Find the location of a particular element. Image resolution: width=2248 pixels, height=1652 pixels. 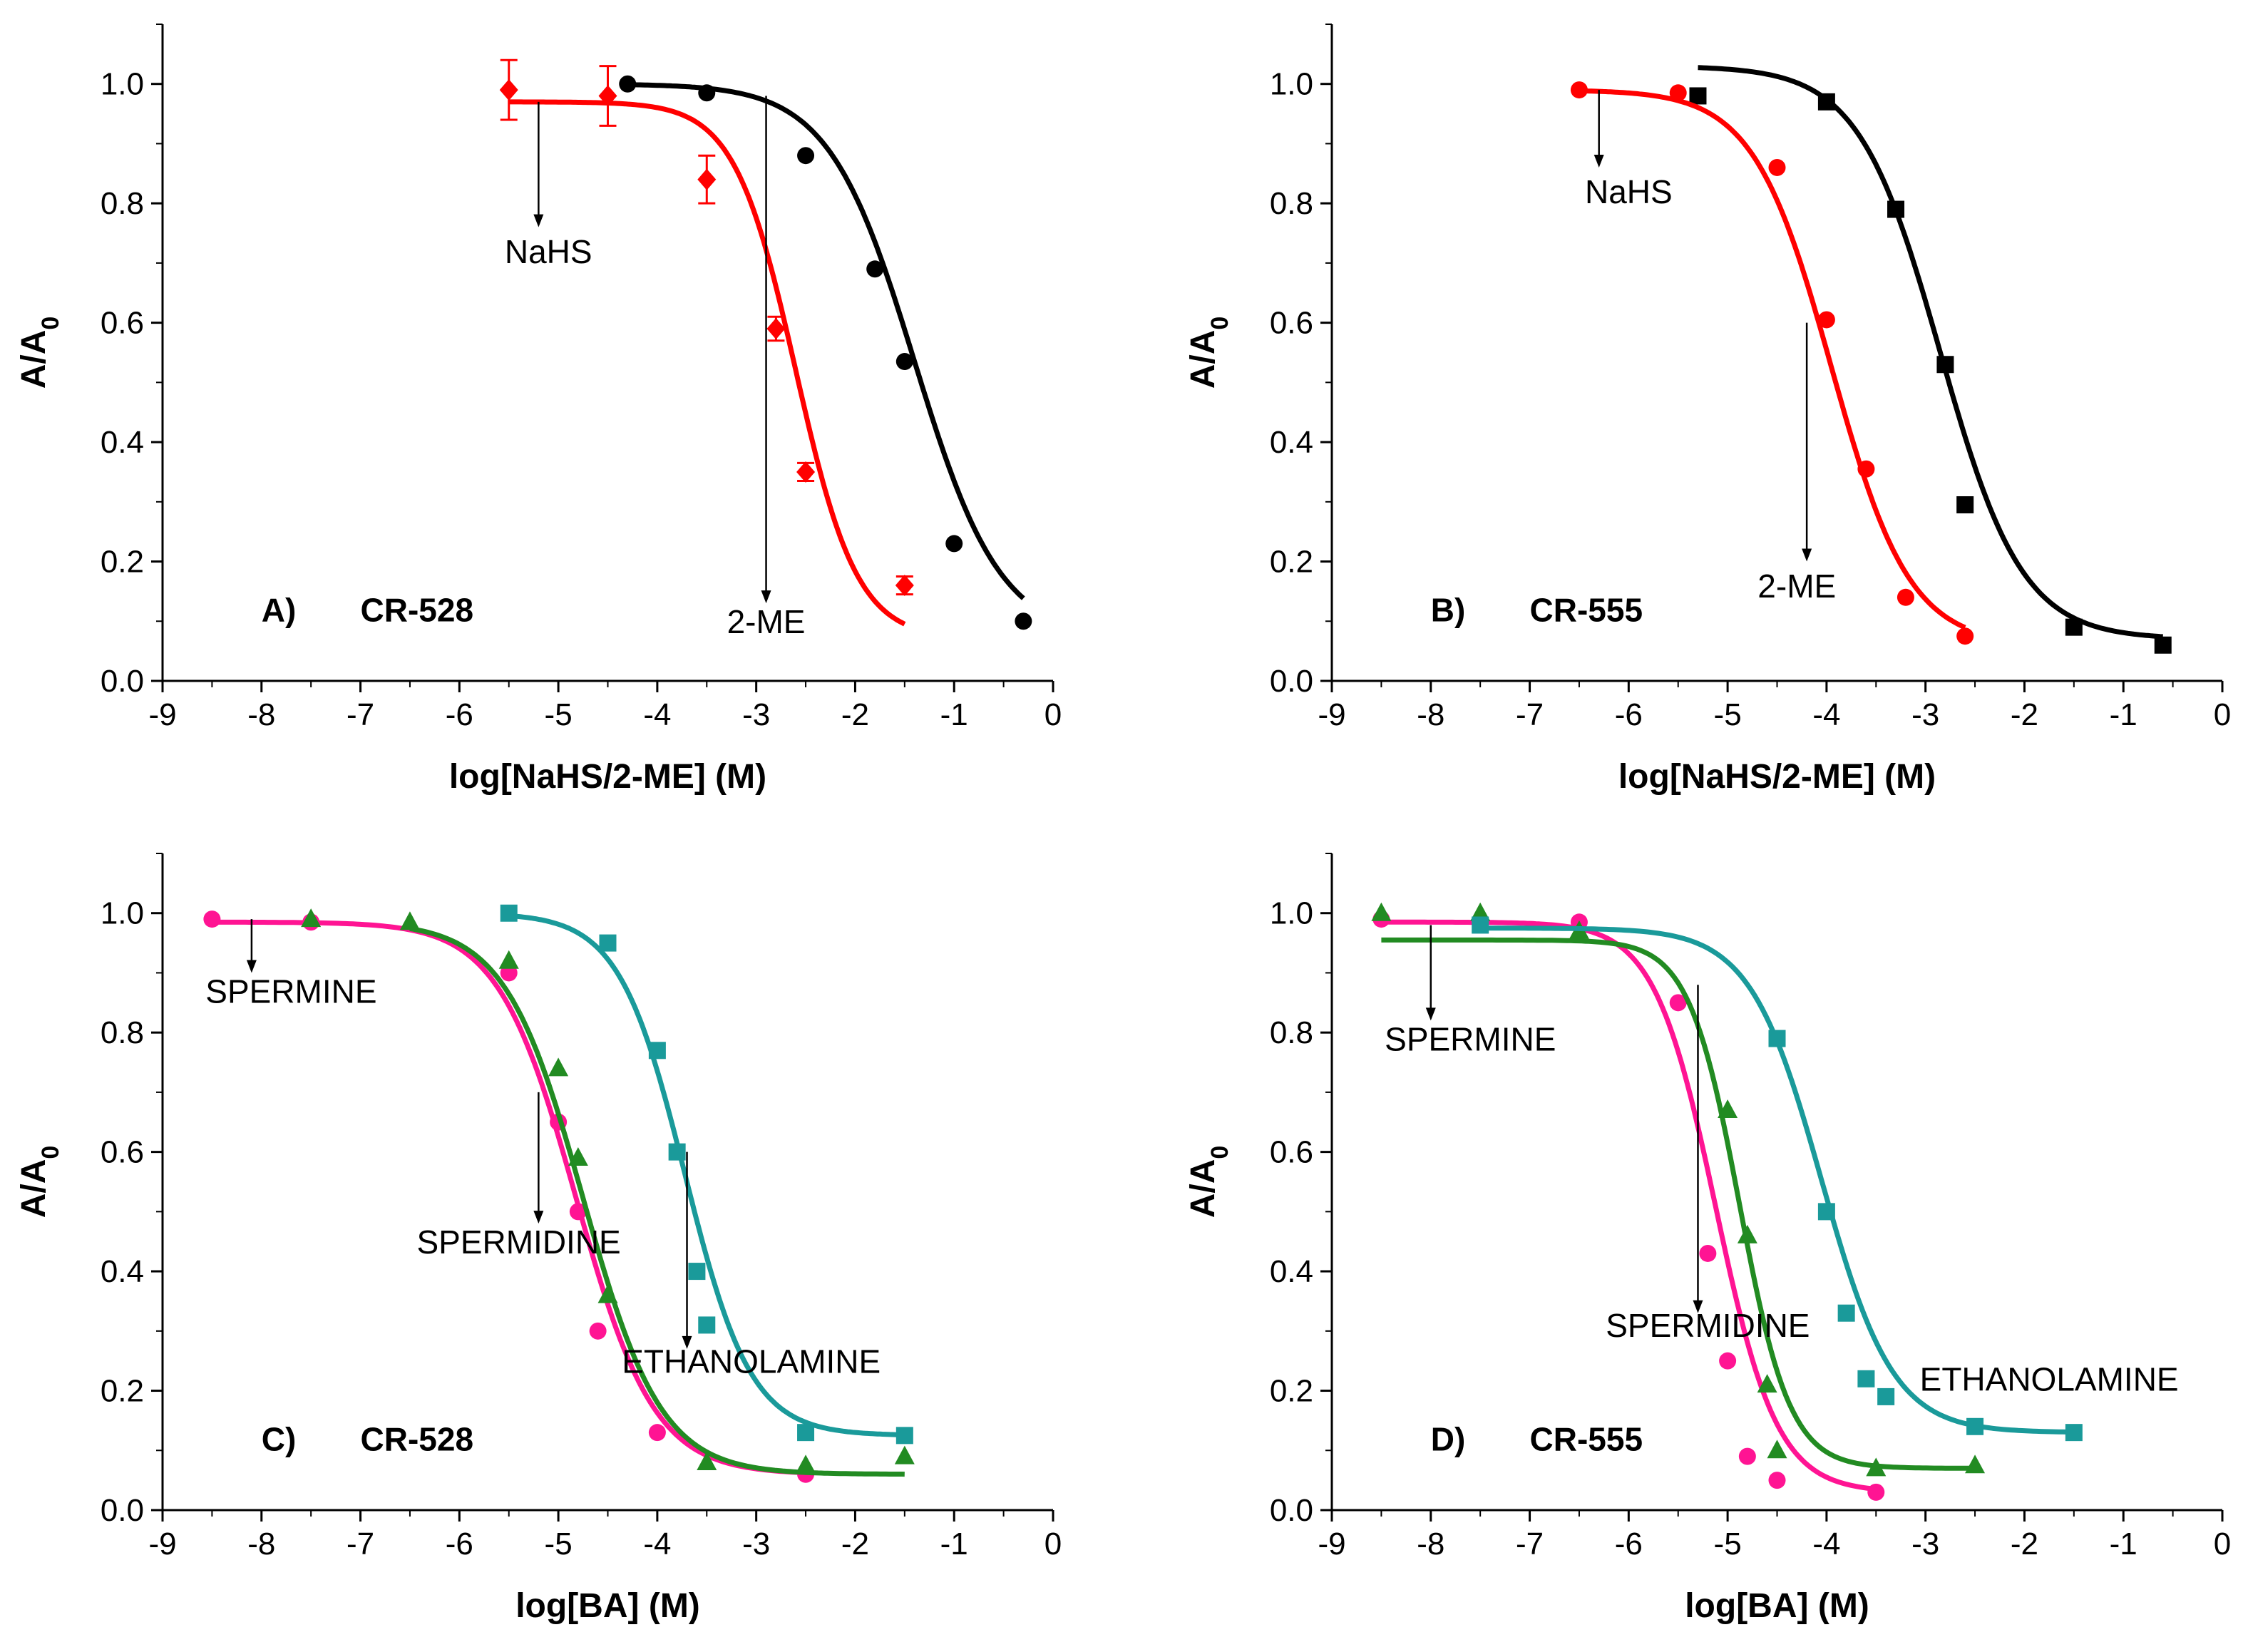

panel-label: C) is located at coordinates (279, 1438).